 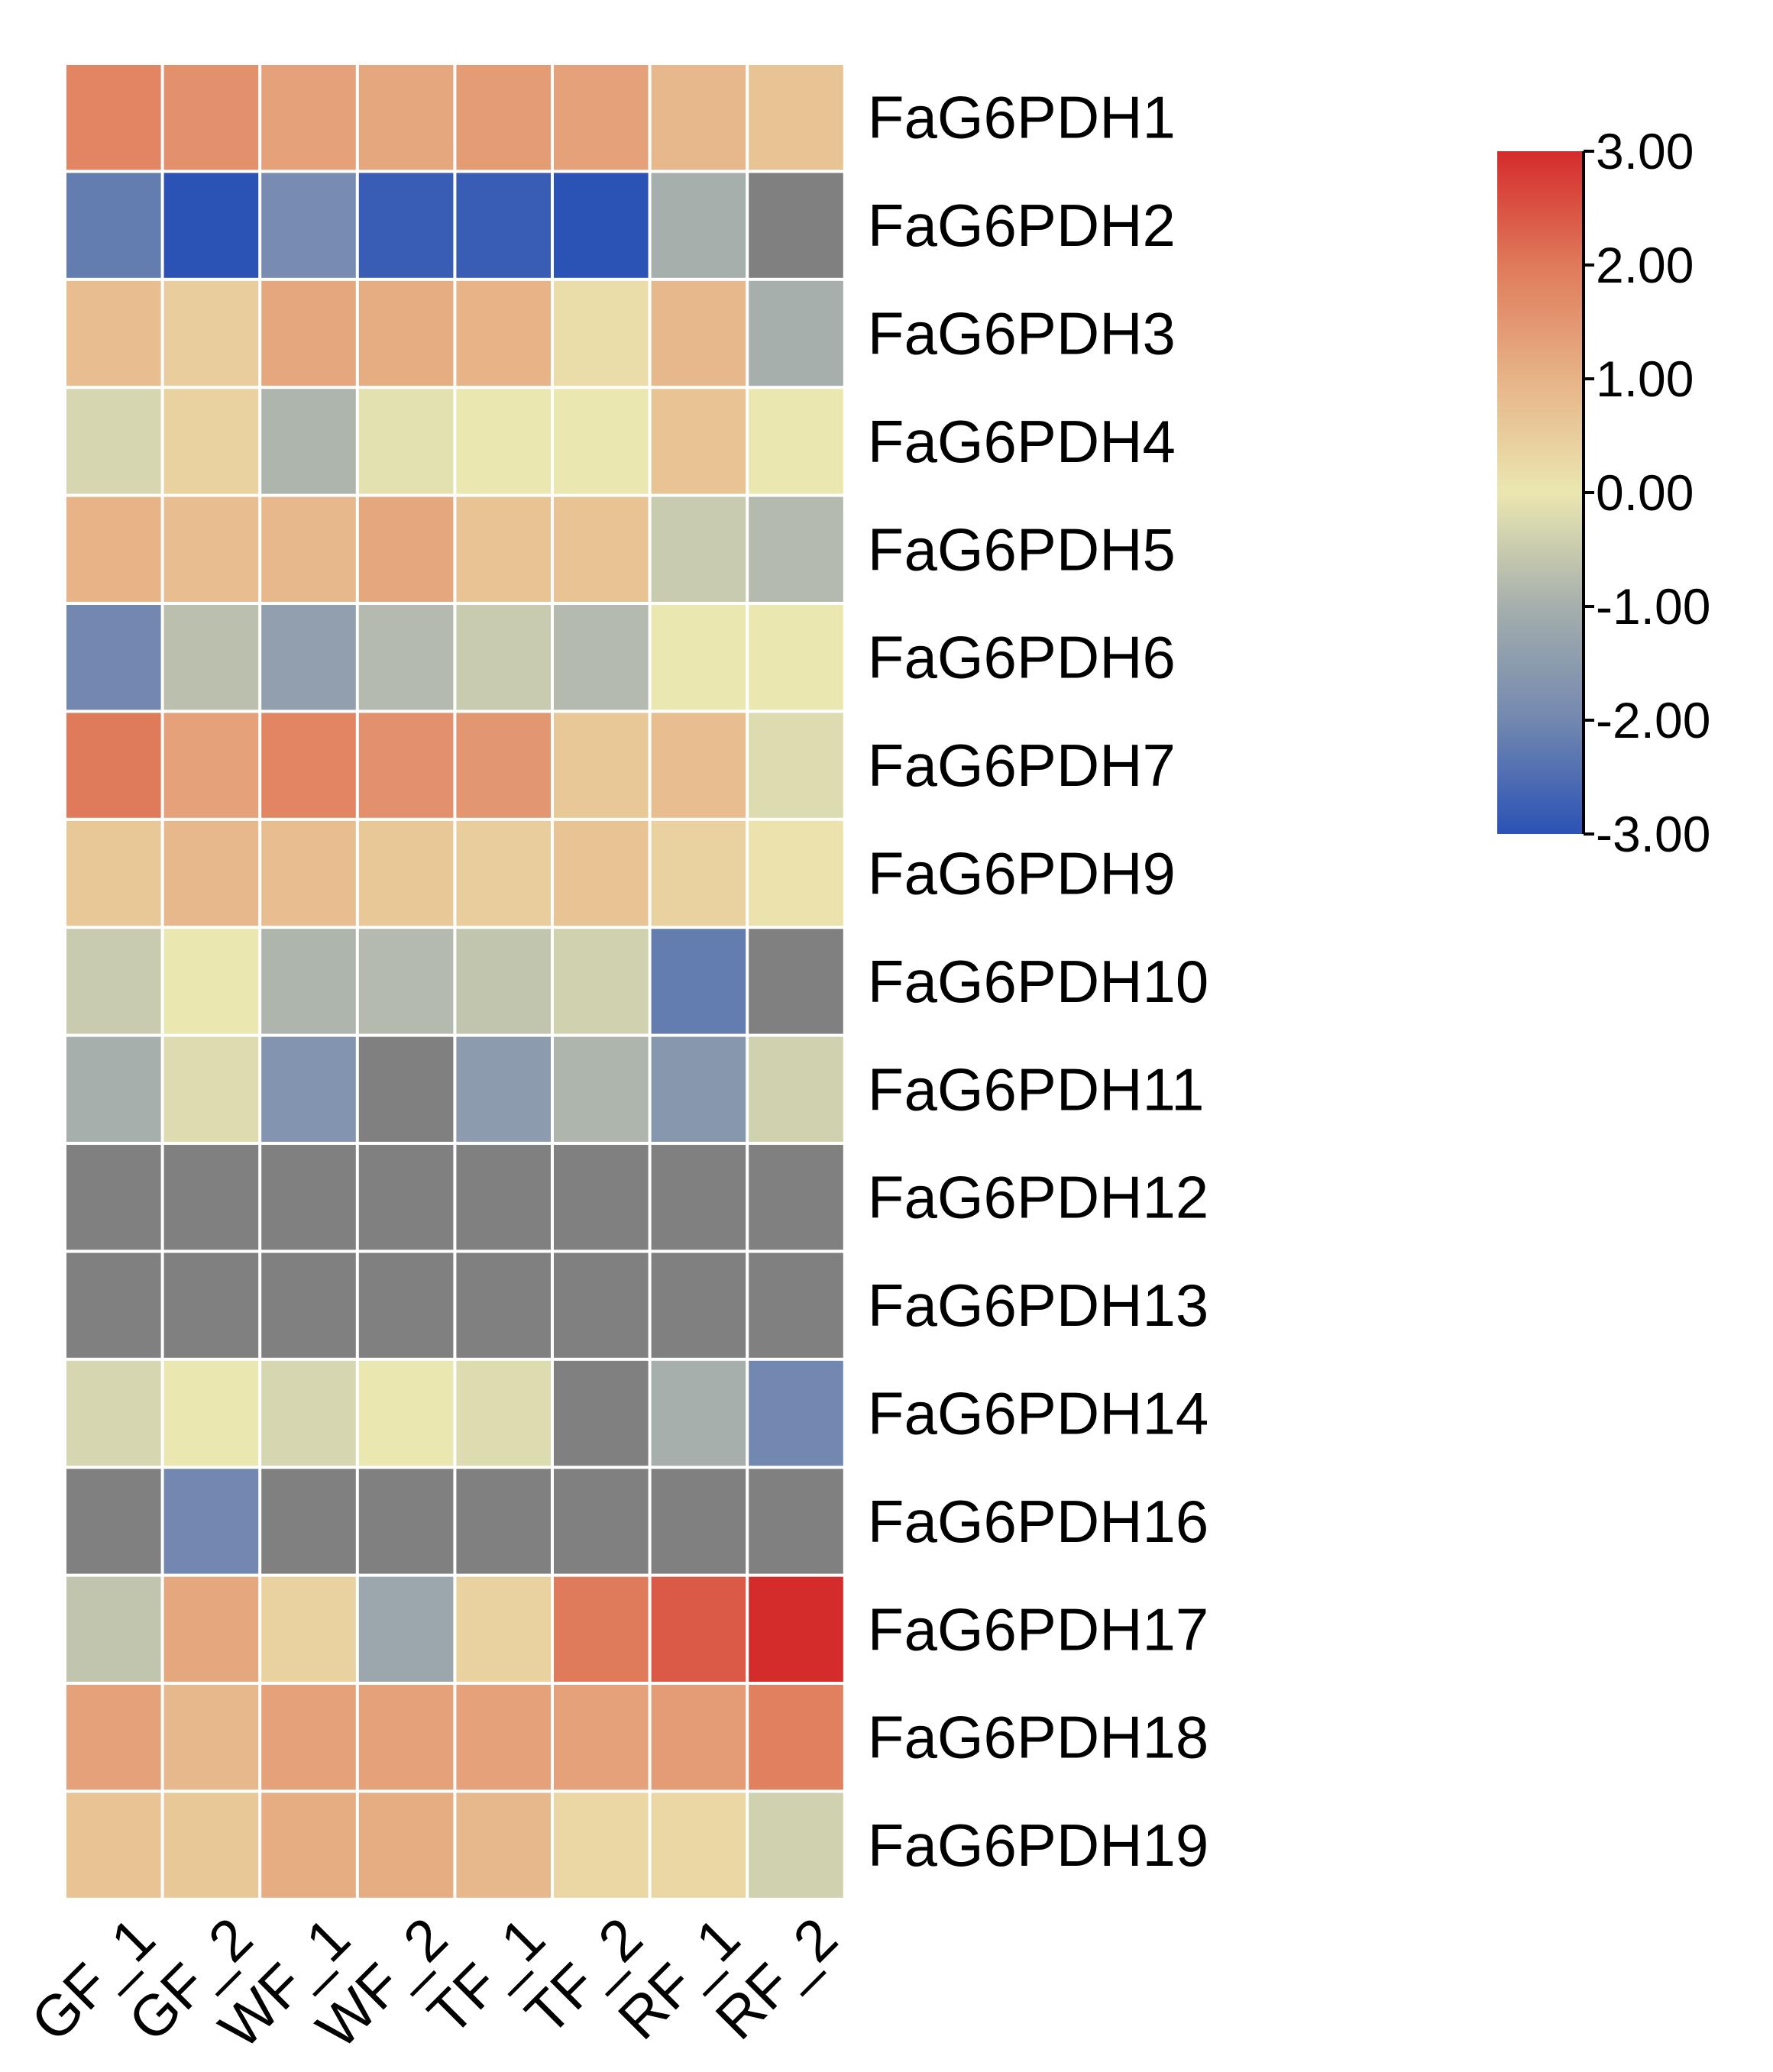 What do you see at coordinates (1540, 492) in the screenshot?
I see `colorbar-gradient` at bounding box center [1540, 492].